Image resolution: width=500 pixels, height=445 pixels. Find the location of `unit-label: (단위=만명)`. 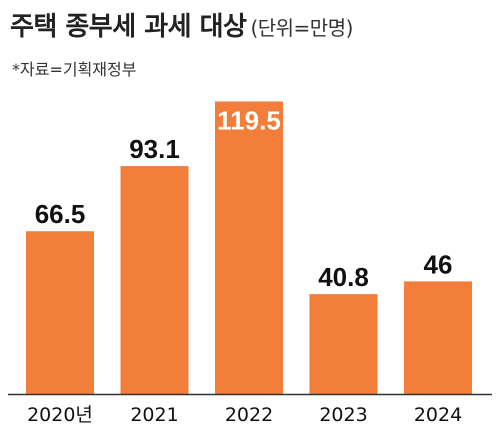

unit-label: (단위=만명) is located at coordinates (301, 28).